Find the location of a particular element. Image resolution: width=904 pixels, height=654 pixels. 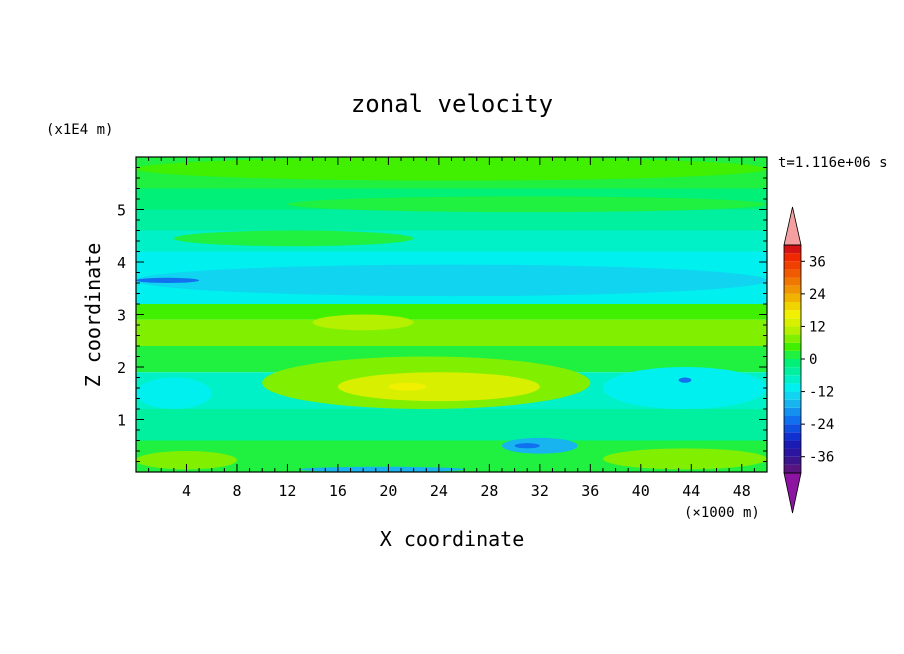

x-tick-label: 36 is located at coordinates (590, 491).